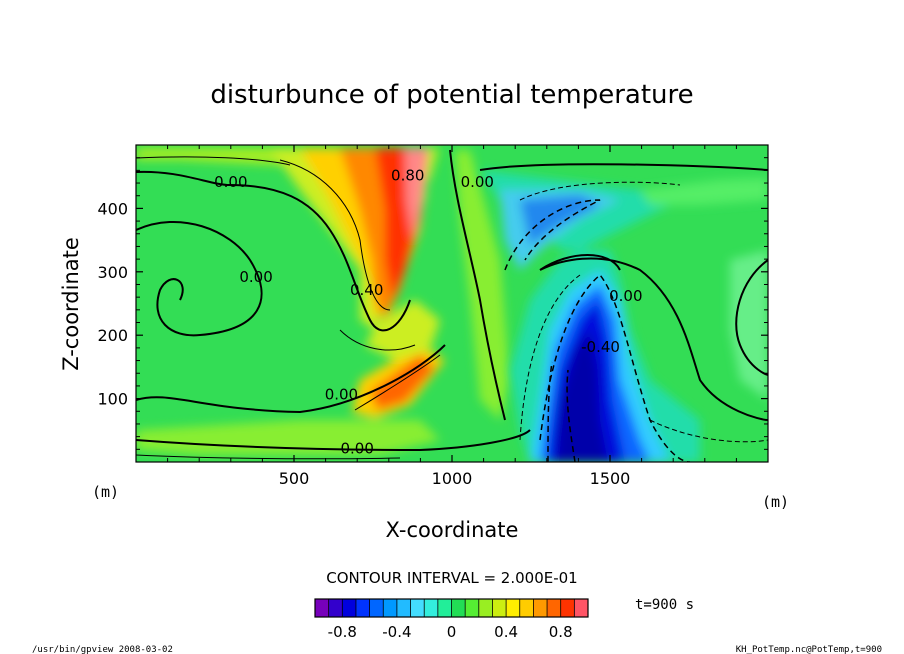 This screenshot has width=904, height=654. What do you see at coordinates (342, 632) in the screenshot?
I see `colorbar-tick-label: -0.8` at bounding box center [342, 632].